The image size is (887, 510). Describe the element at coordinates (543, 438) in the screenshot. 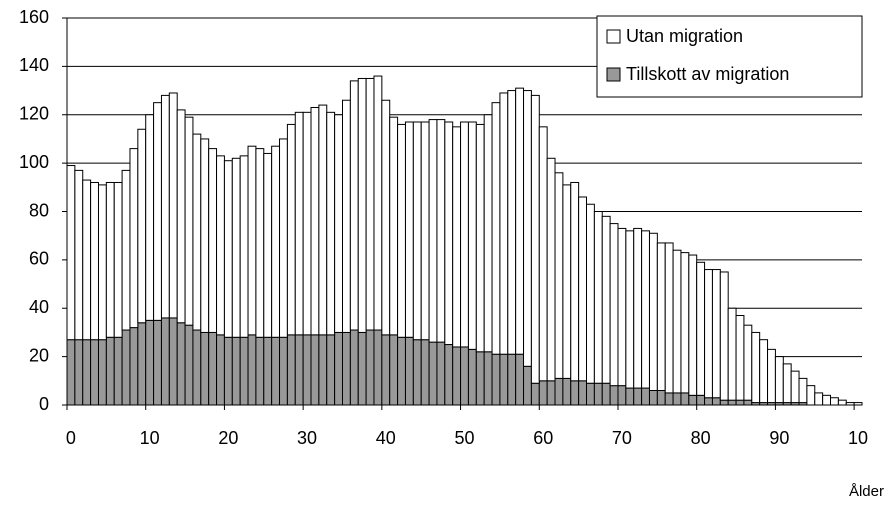

I see `x-tick-label: 60` at that location.